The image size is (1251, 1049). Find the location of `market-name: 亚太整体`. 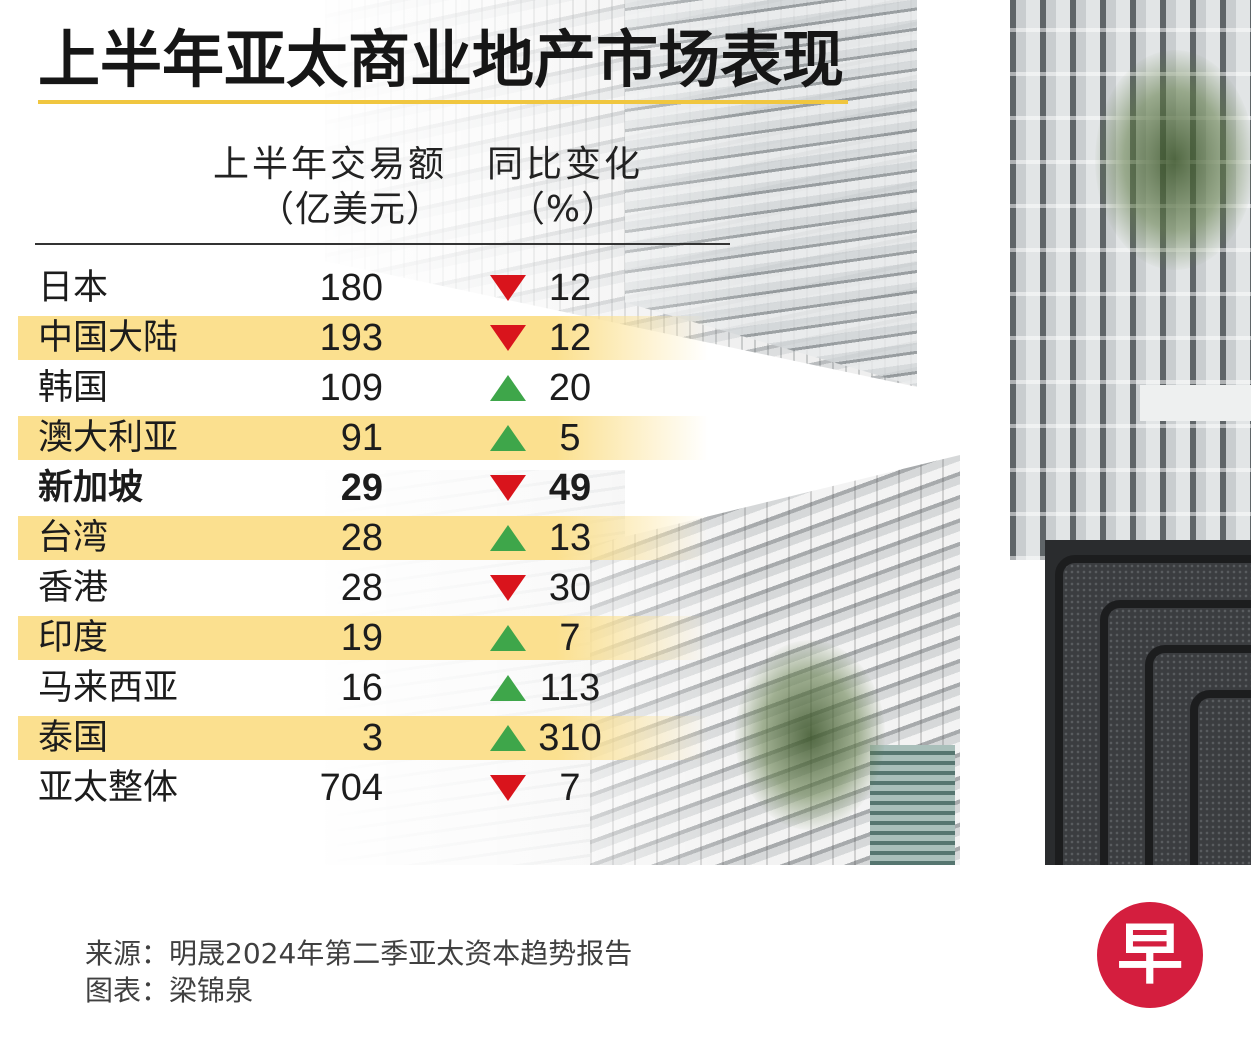

market-name: 亚太整体 is located at coordinates (108, 788).